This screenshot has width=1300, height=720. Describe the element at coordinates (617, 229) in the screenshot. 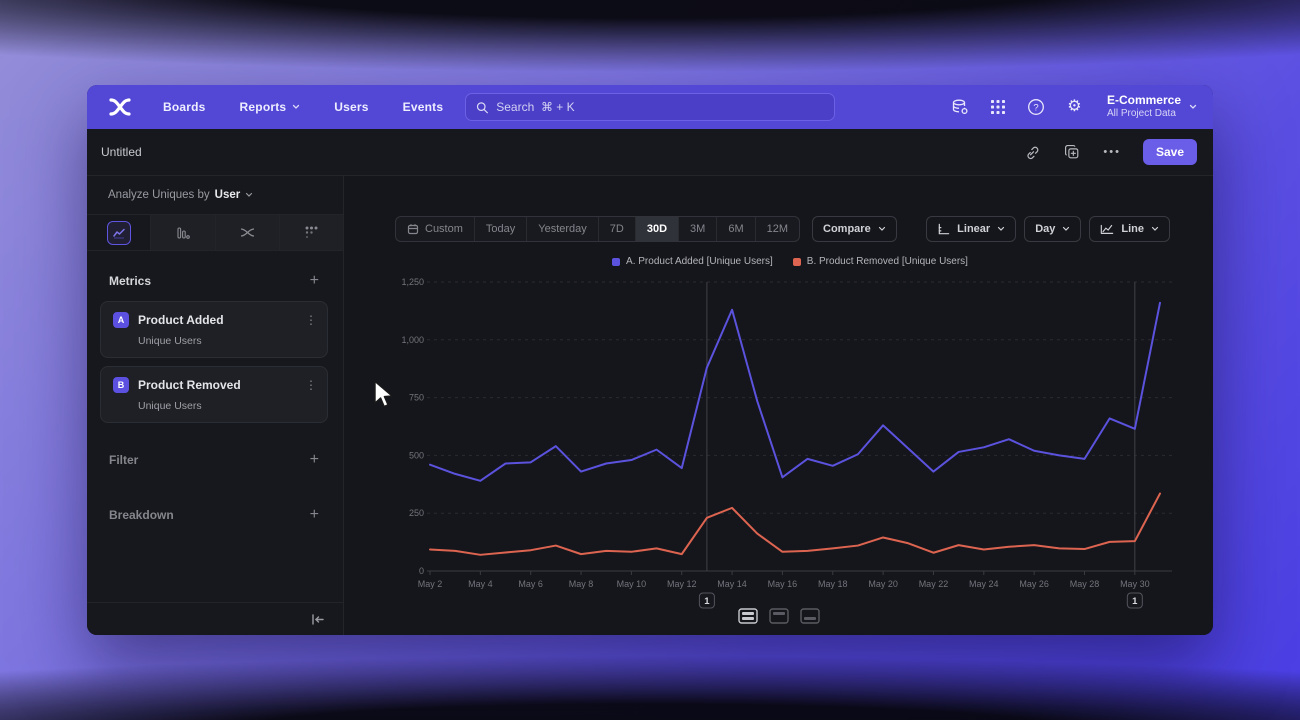

I see `range-7d-button: 7D` at that location.